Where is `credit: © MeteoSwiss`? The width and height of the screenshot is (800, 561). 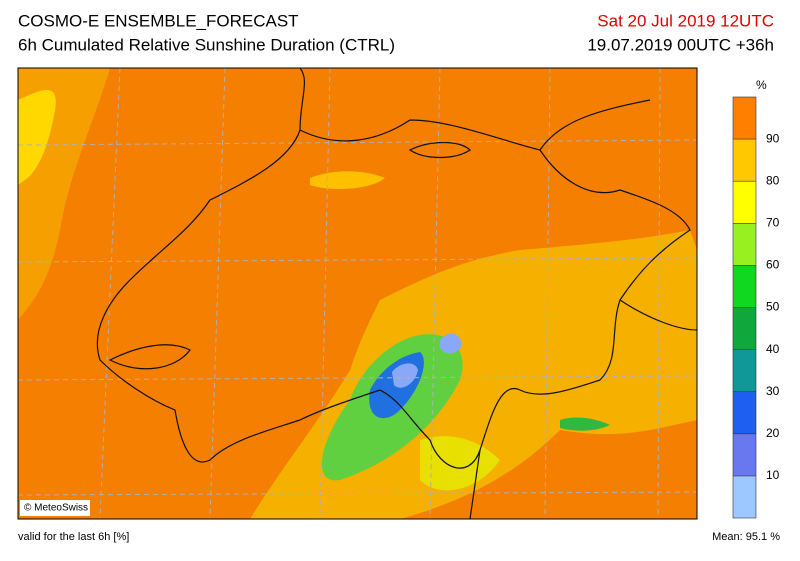
credit: © MeteoSwiss is located at coordinates (56, 508).